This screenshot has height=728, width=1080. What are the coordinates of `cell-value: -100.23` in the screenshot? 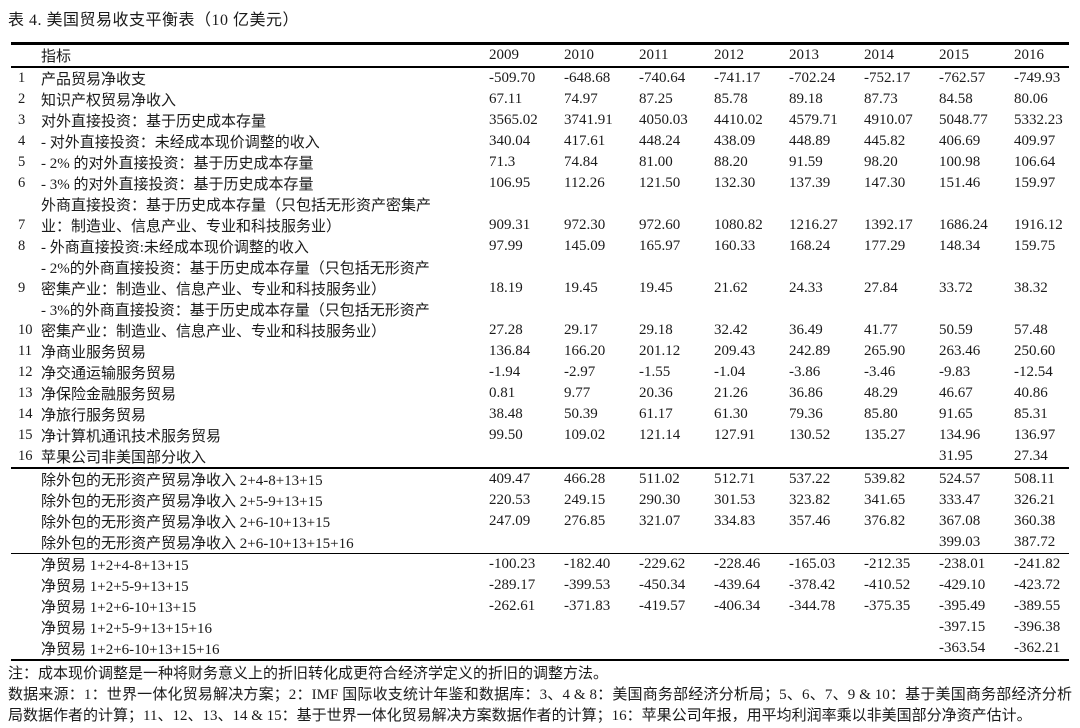 It's located at (512, 564).